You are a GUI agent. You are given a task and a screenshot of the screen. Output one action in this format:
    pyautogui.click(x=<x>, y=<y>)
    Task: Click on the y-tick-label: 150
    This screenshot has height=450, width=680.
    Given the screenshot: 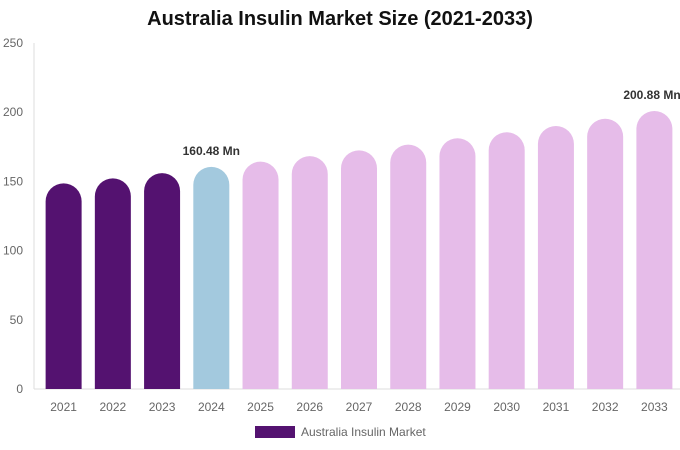 What is the action you would take?
    pyautogui.click(x=13, y=181)
    